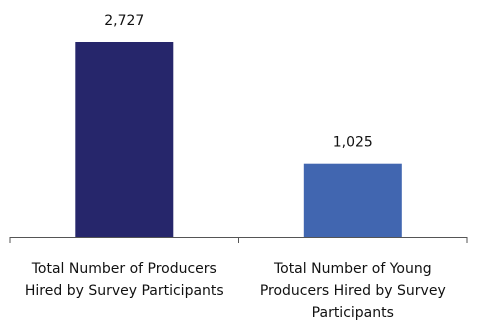  Describe the element at coordinates (353, 143) in the screenshot. I see `bar-value-label-2: 1,025` at that location.